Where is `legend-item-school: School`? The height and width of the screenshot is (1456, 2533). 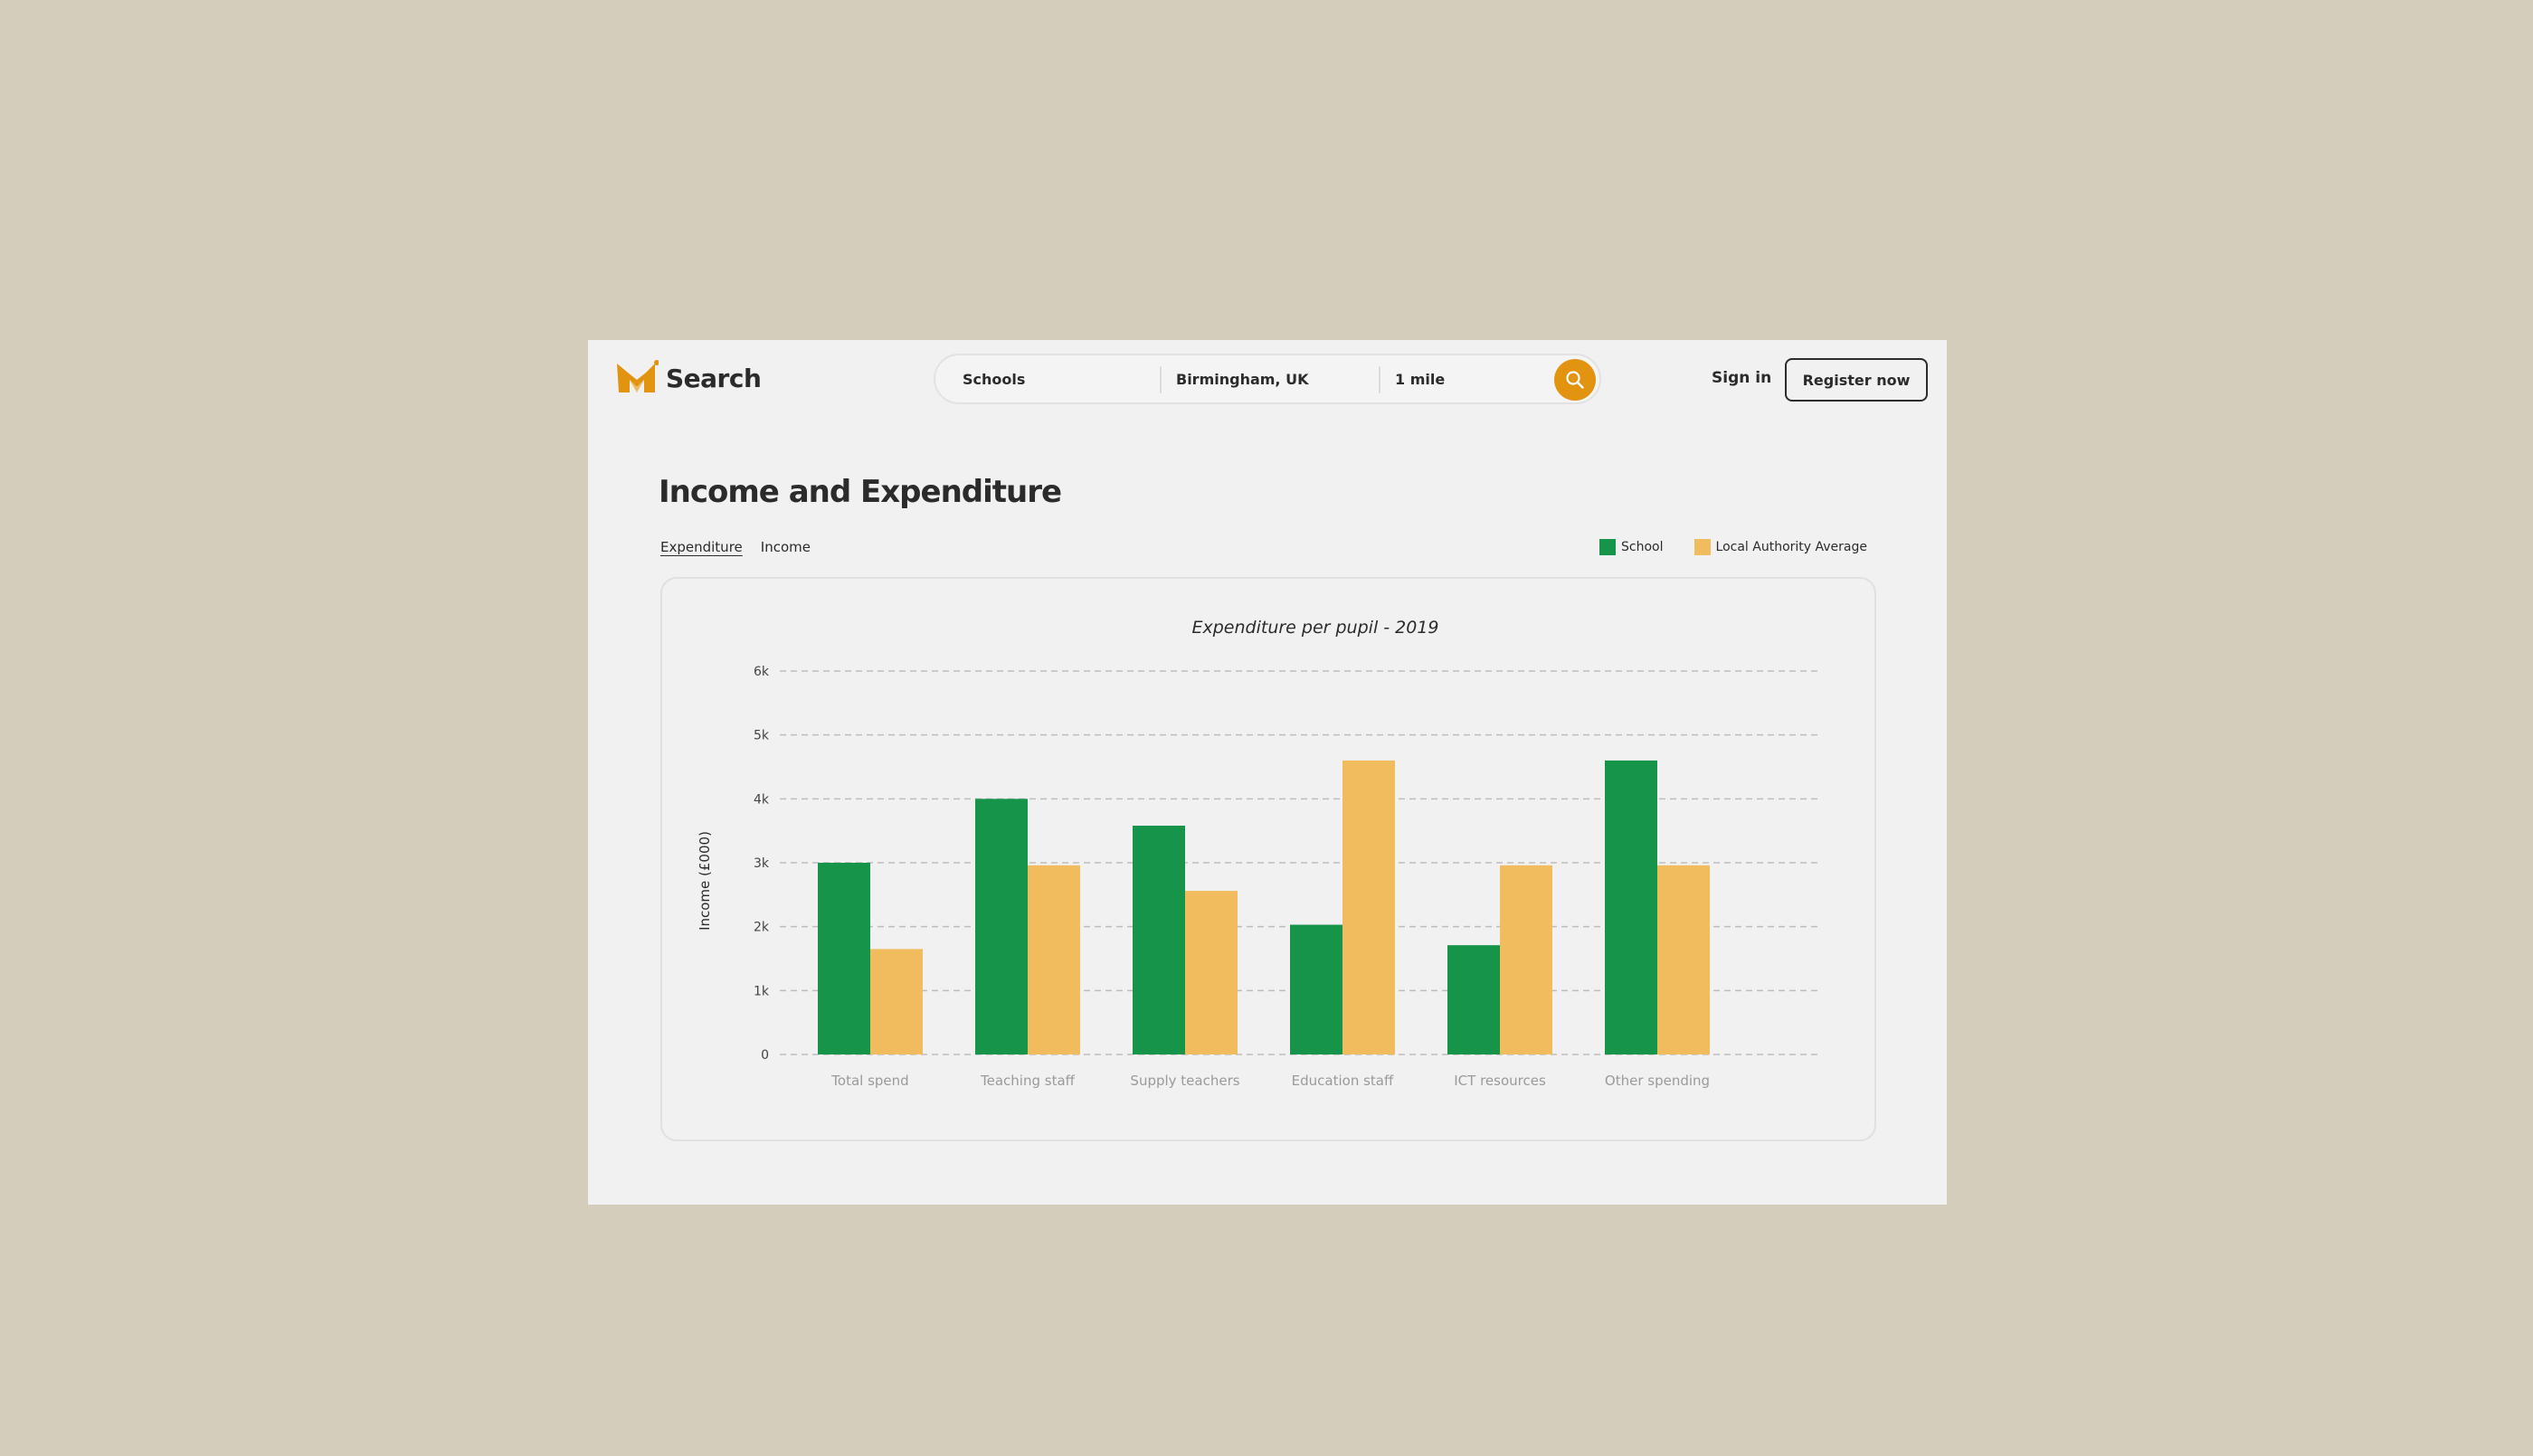
legend-item-school: School is located at coordinates (1631, 547).